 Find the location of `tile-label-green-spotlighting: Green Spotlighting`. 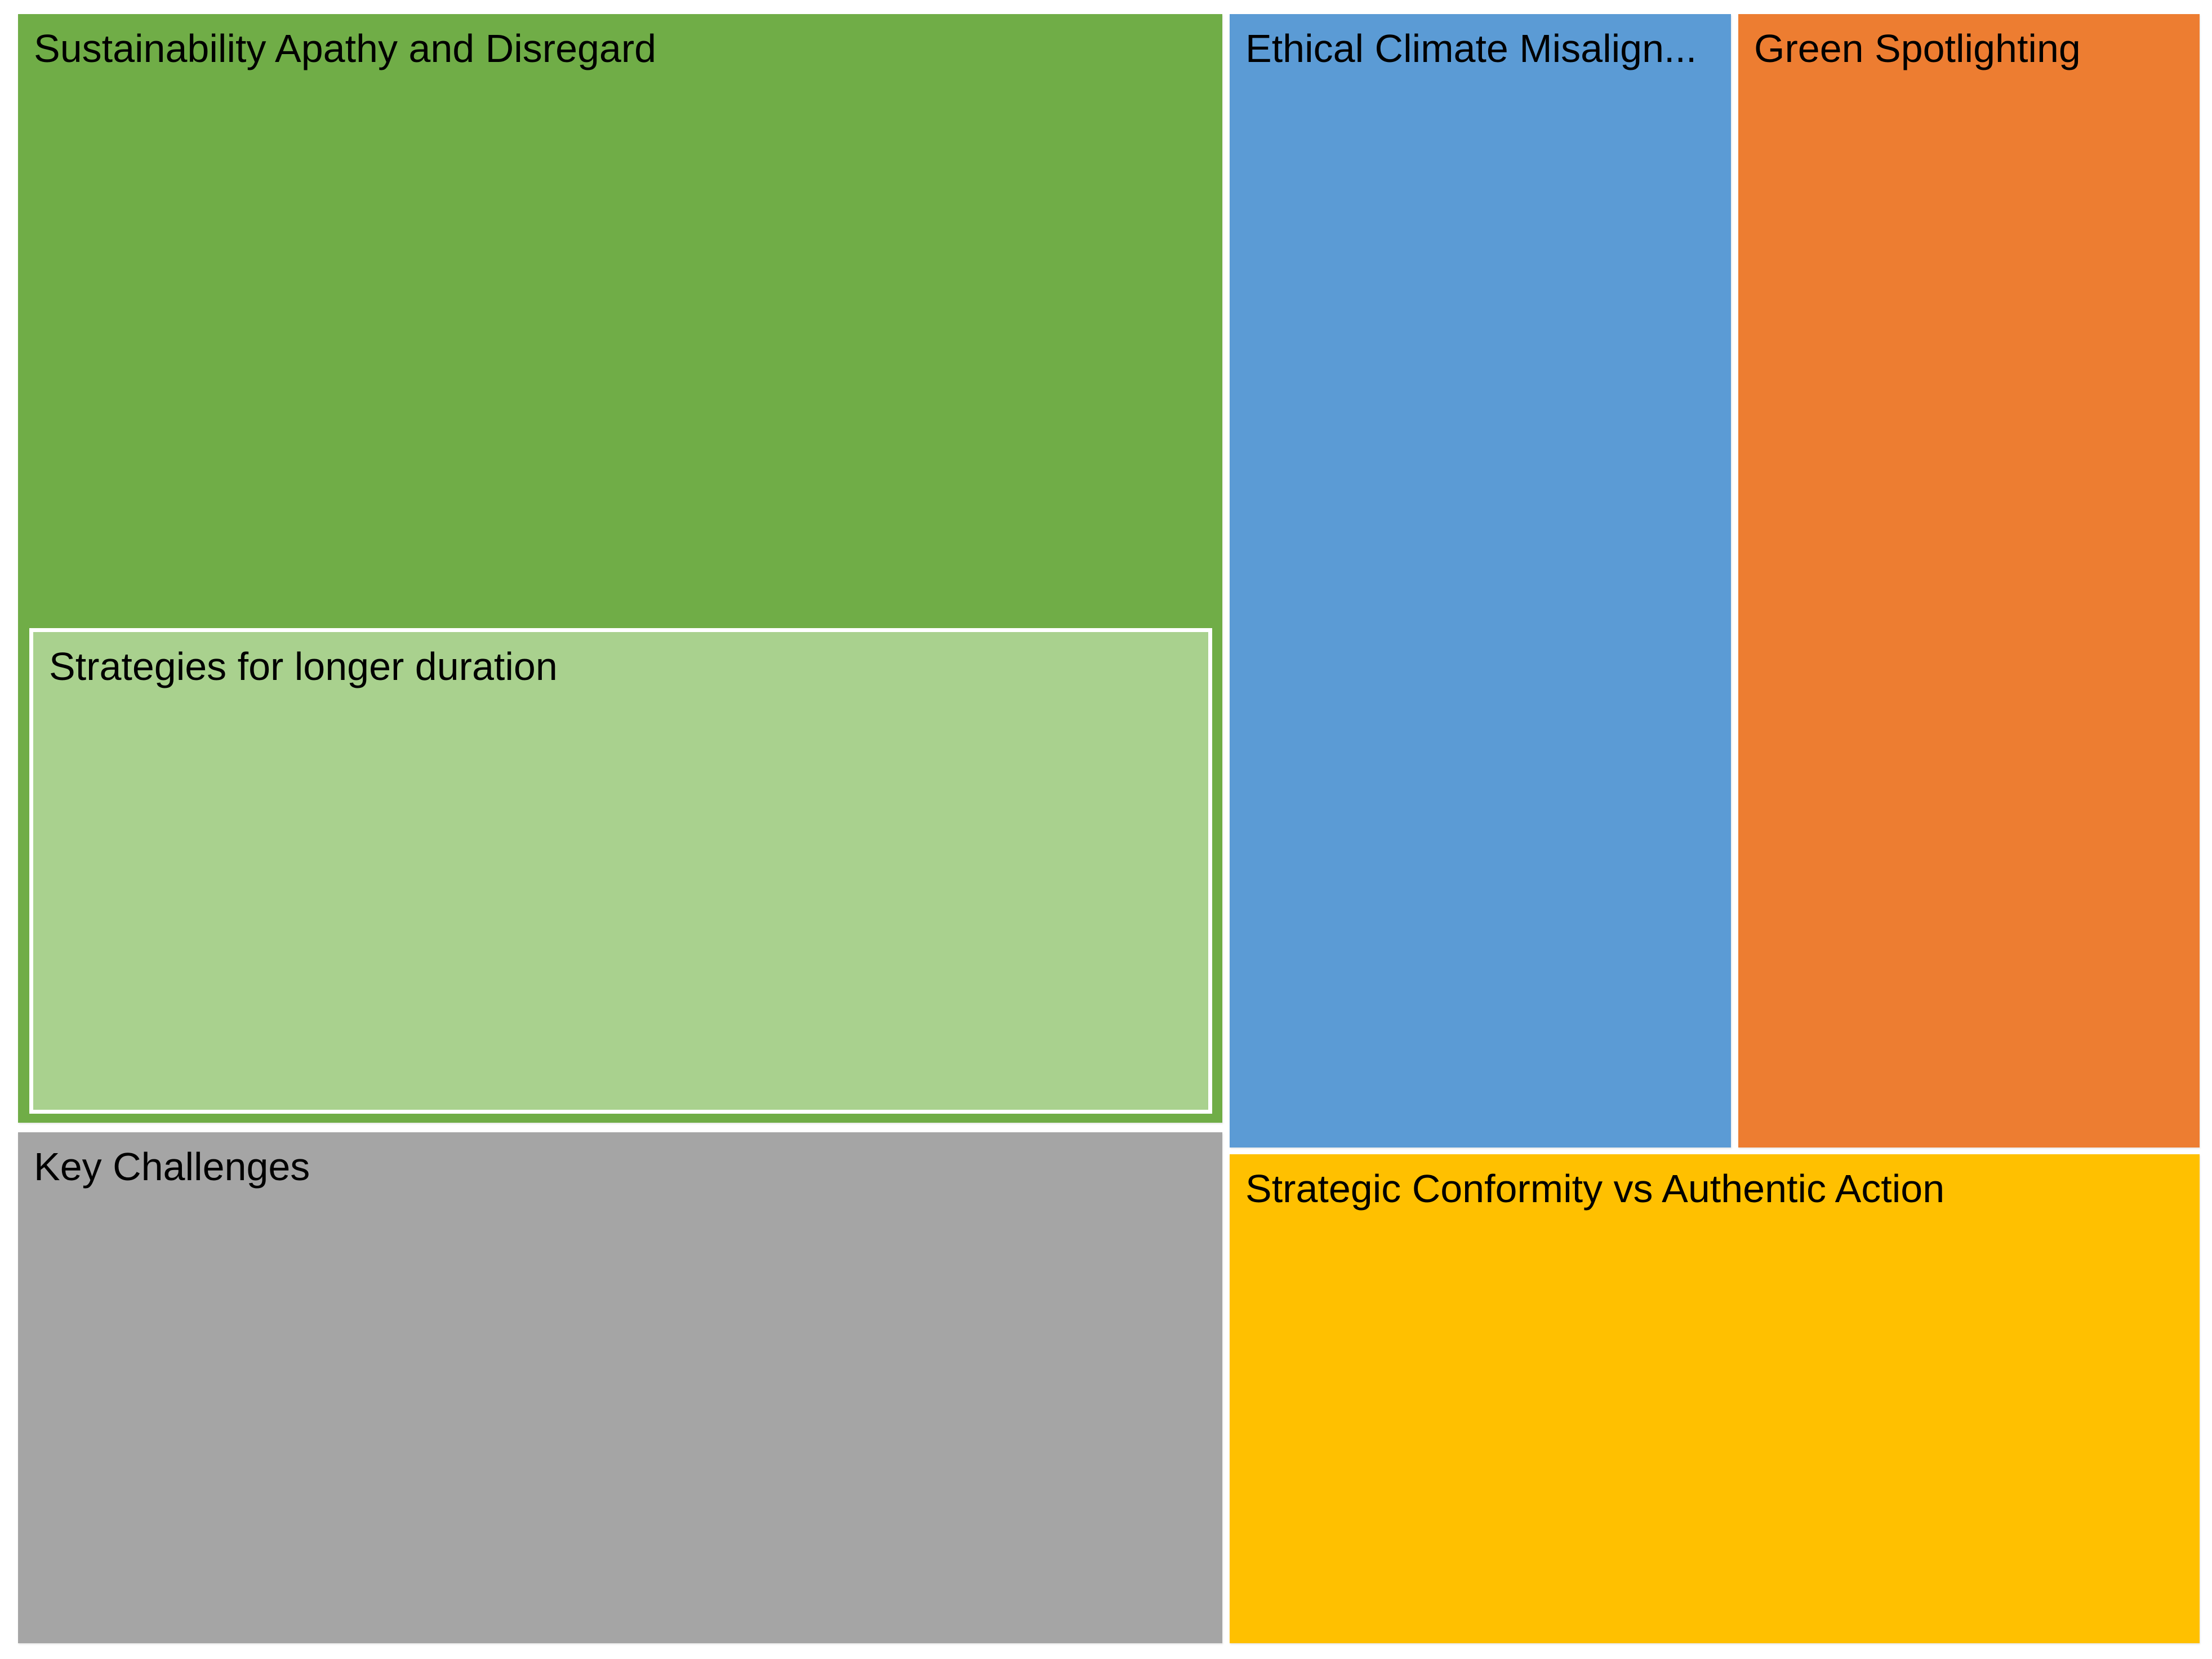

tile-label-green-spotlighting: Green Spotlighting is located at coordinates (1917, 48).